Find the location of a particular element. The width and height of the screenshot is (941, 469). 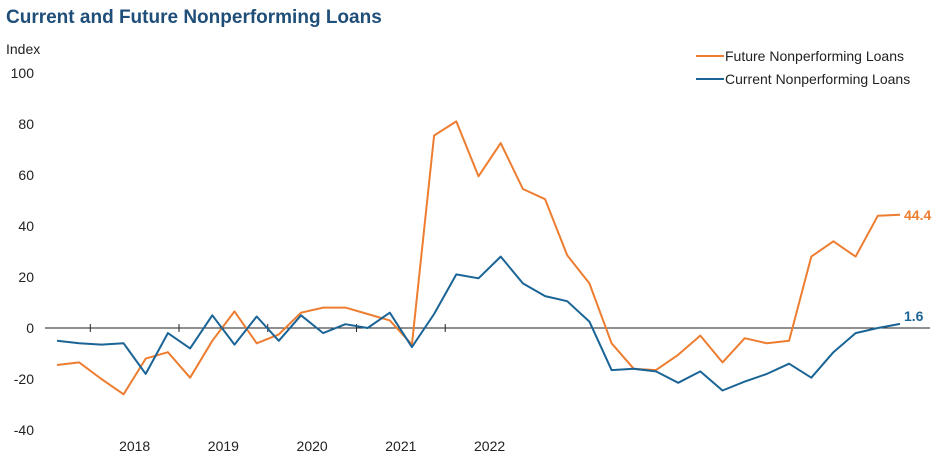

x-tick-label: 2022 is located at coordinates (489, 446).